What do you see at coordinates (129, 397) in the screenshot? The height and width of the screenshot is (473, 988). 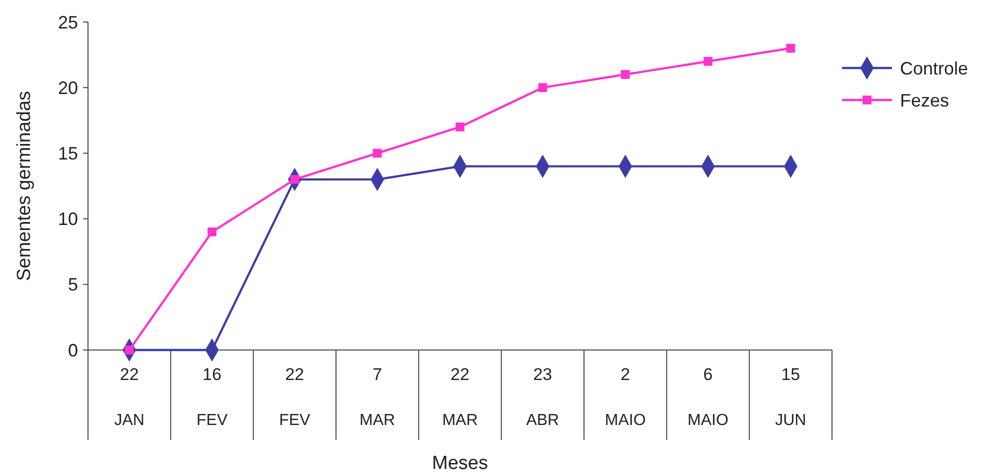 I see `category-label: 22 JAN` at bounding box center [129, 397].